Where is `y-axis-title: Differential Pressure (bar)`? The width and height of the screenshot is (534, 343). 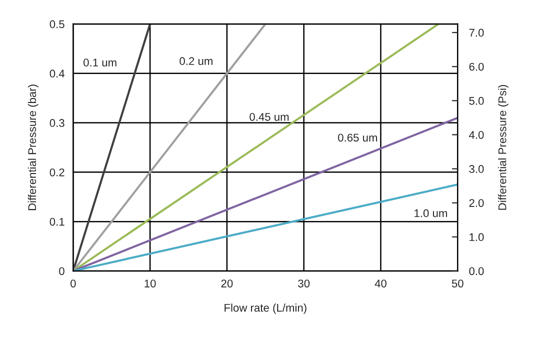
y-axis-title: Differential Pressure (bar) is located at coordinates (33, 147).